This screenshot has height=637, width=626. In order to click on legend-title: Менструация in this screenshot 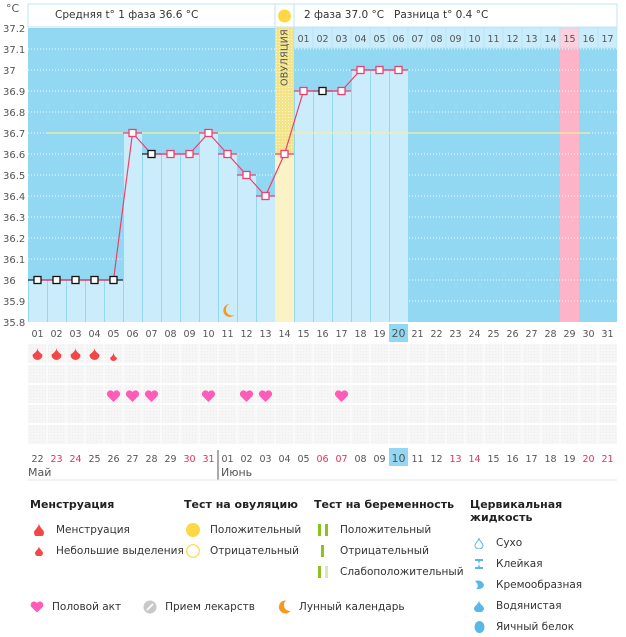, I will do `click(72, 504)`.